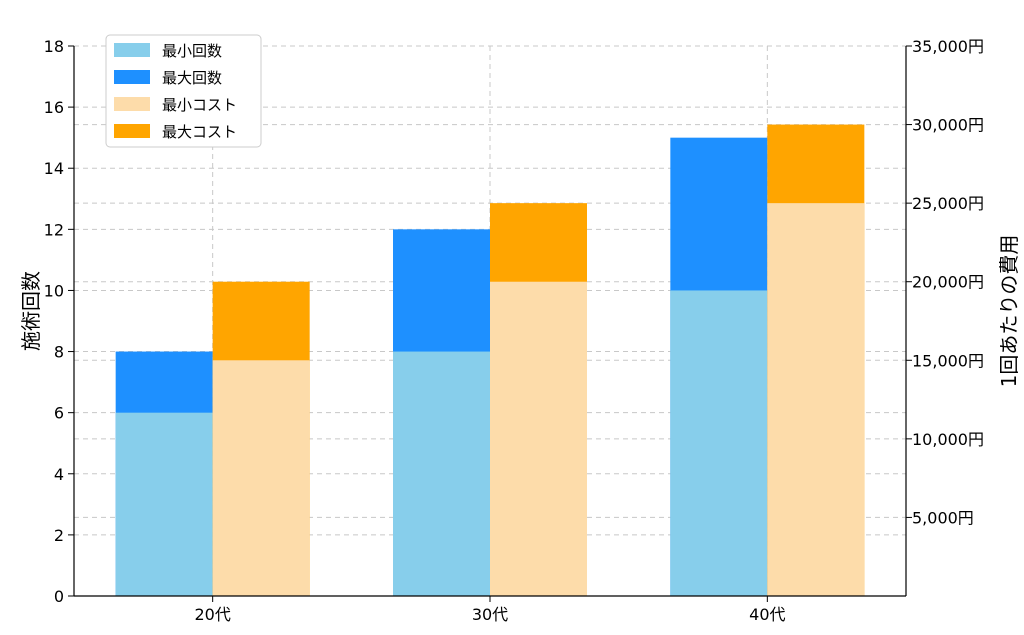 The width and height of the screenshot is (1024, 635). I want to click on right-tick-label: 30,000円, so click(948, 125).